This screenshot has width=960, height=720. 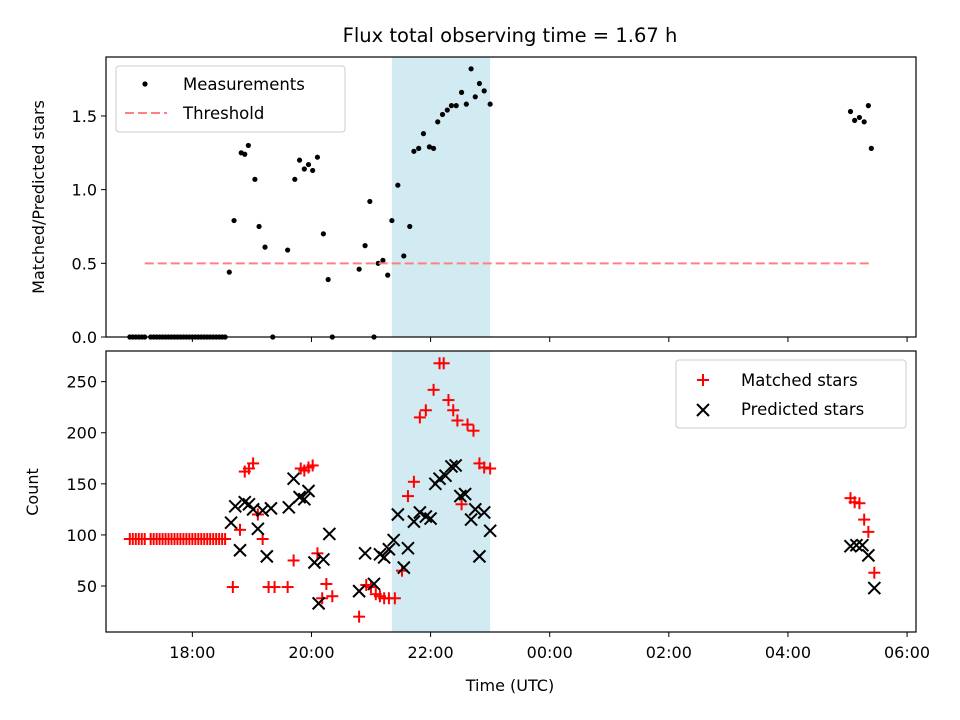 What do you see at coordinates (32, 492) in the screenshot?
I see `count-y-axis-label: Count` at bounding box center [32, 492].